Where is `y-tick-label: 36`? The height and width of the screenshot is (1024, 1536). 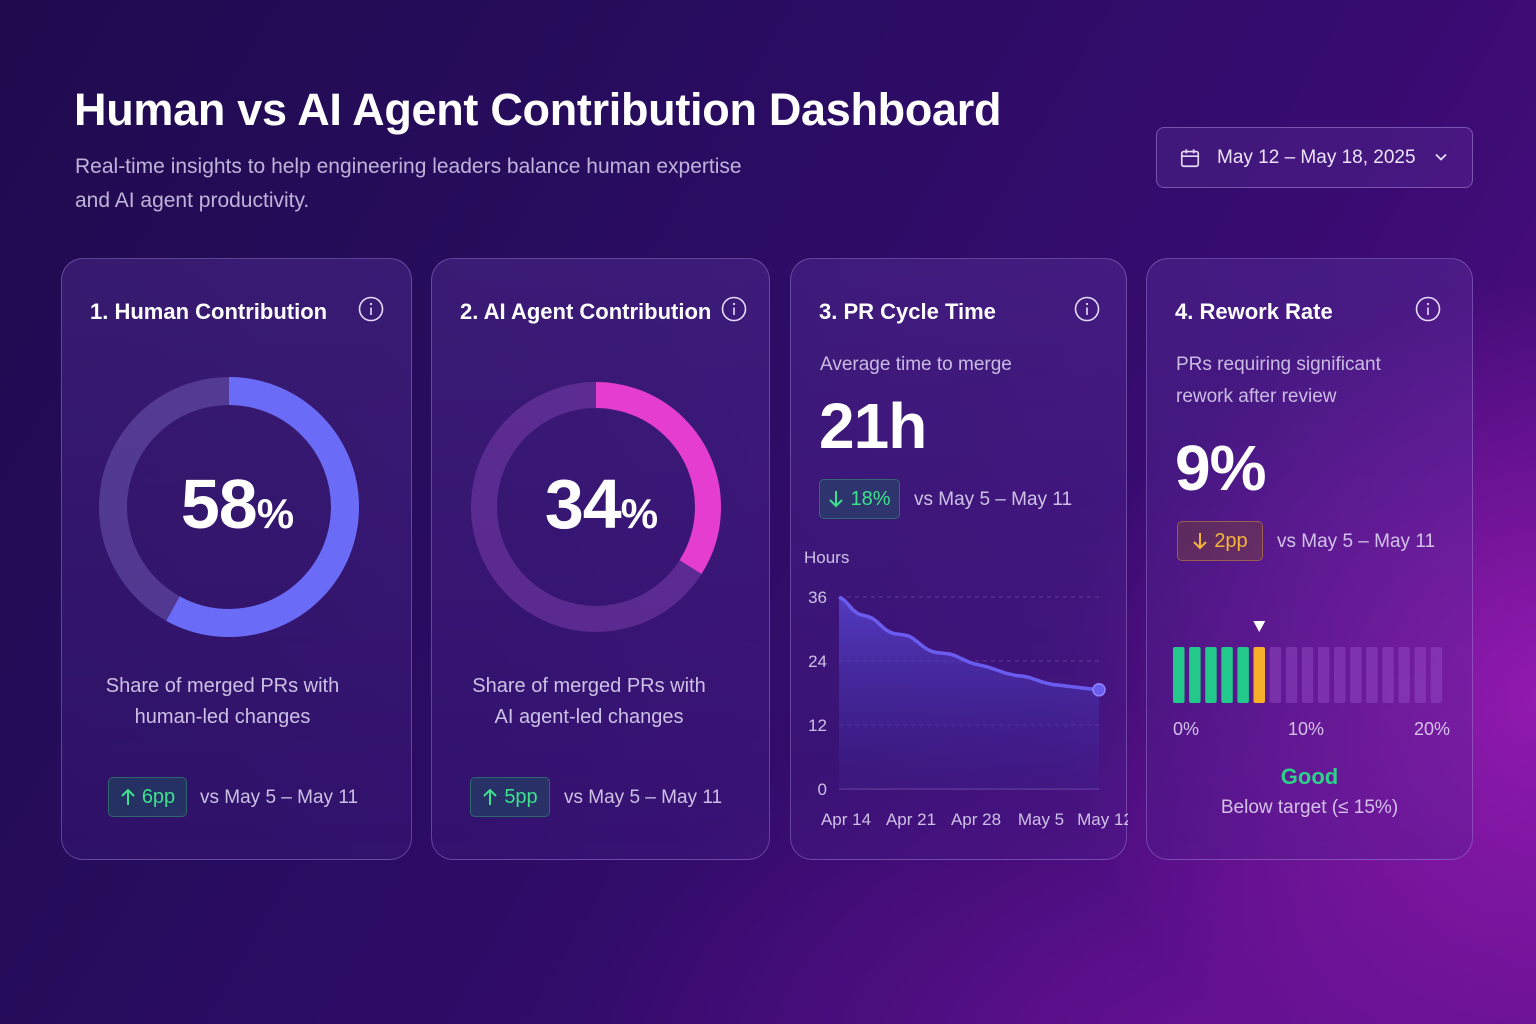
y-tick-label: 36 is located at coordinates (817, 597).